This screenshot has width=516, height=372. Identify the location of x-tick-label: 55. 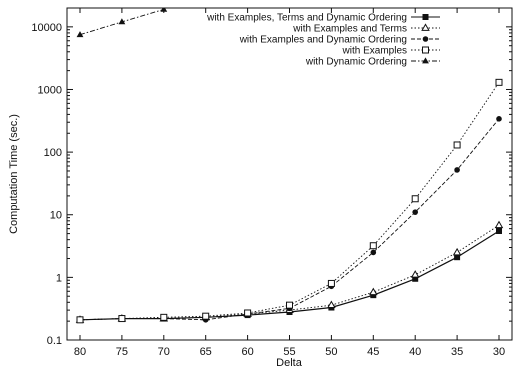
(289, 352).